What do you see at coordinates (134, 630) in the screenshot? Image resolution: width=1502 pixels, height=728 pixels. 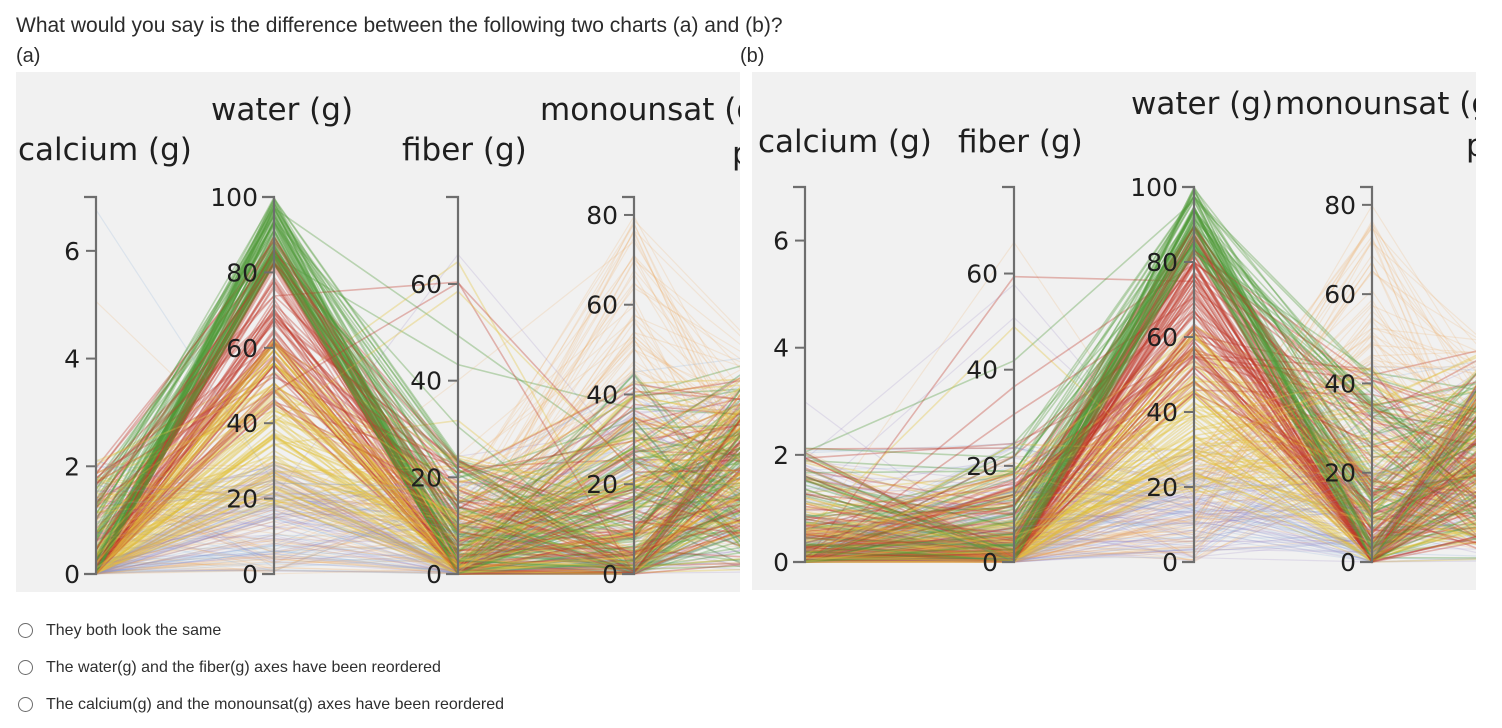 I see `option-label: They both look the same` at bounding box center [134, 630].